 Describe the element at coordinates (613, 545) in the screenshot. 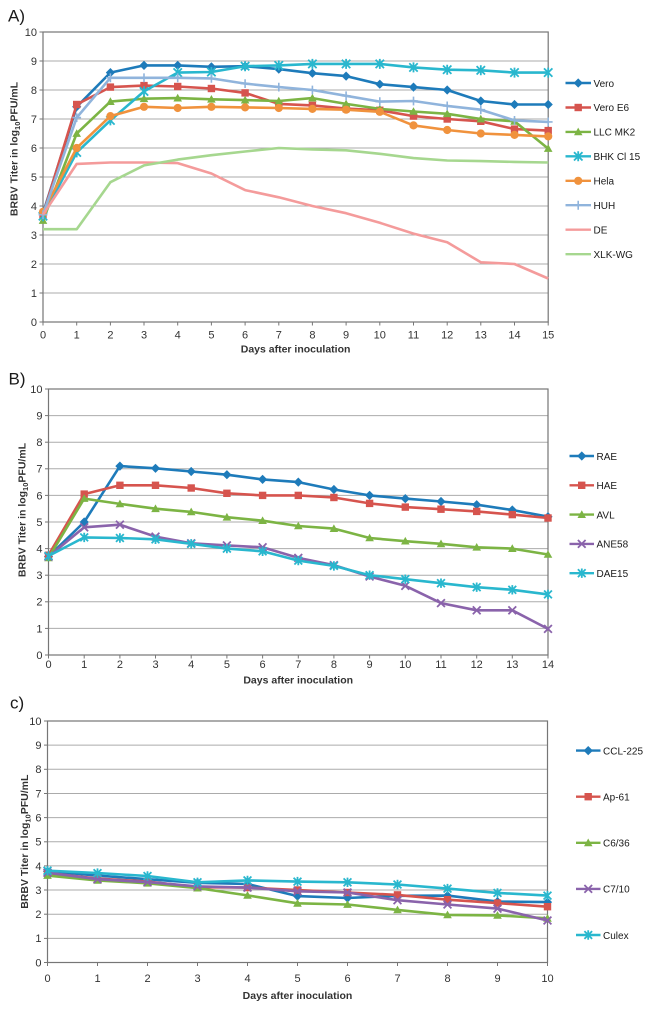

I see `svg-text: ANE58` at that location.